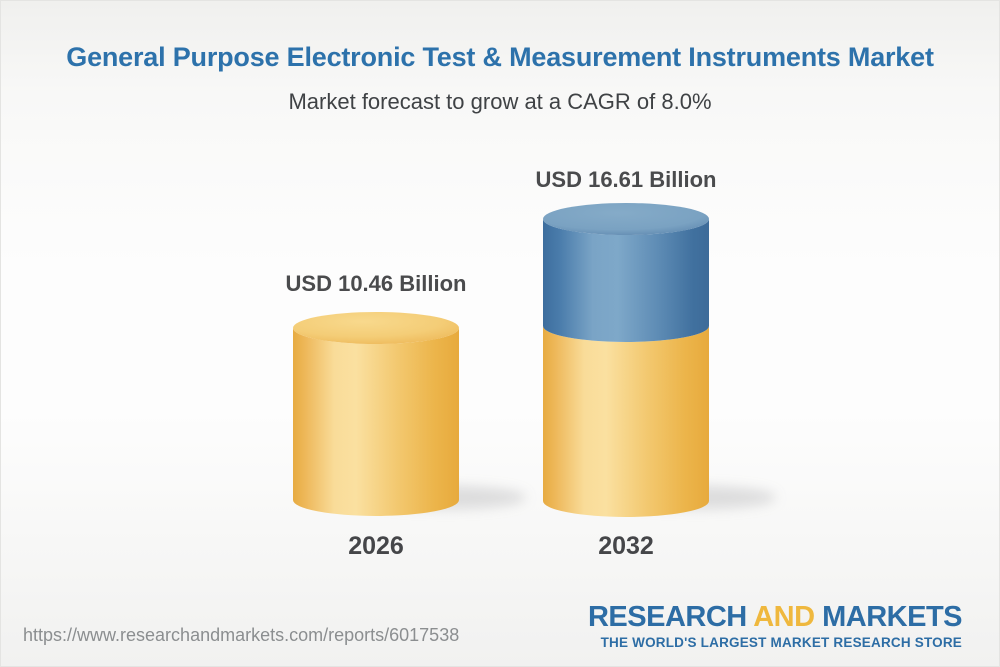  I want to click on brand-logo-wordmark: RESEARCH AND MARKETS, so click(775, 617).